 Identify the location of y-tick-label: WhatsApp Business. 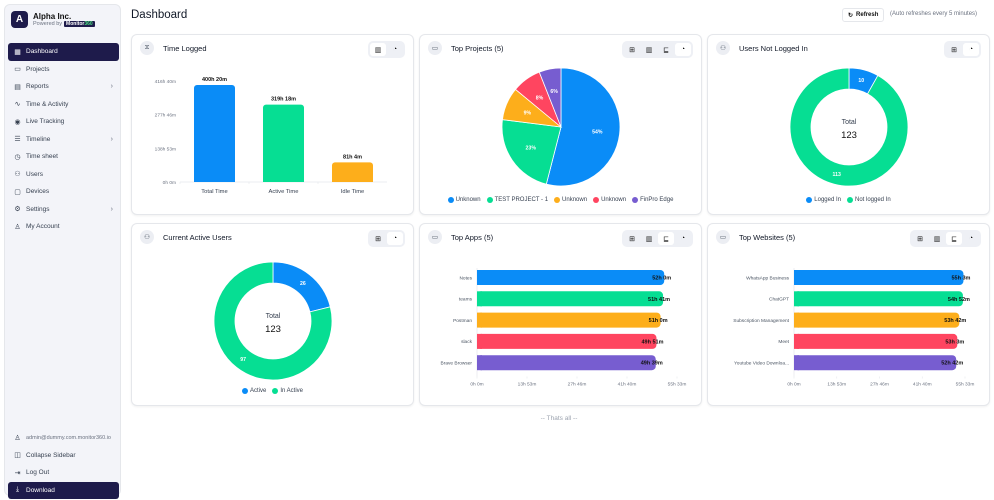
(768, 278).